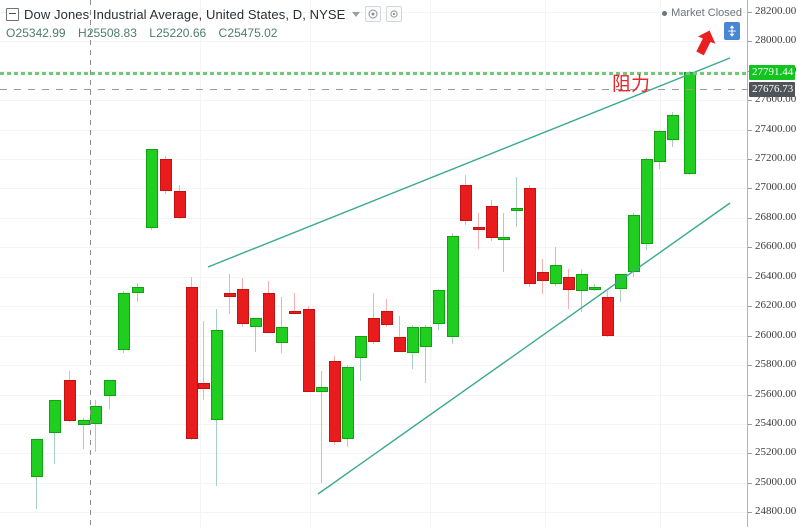  I want to click on axis-tick-label: 26400.00, so click(776, 276).